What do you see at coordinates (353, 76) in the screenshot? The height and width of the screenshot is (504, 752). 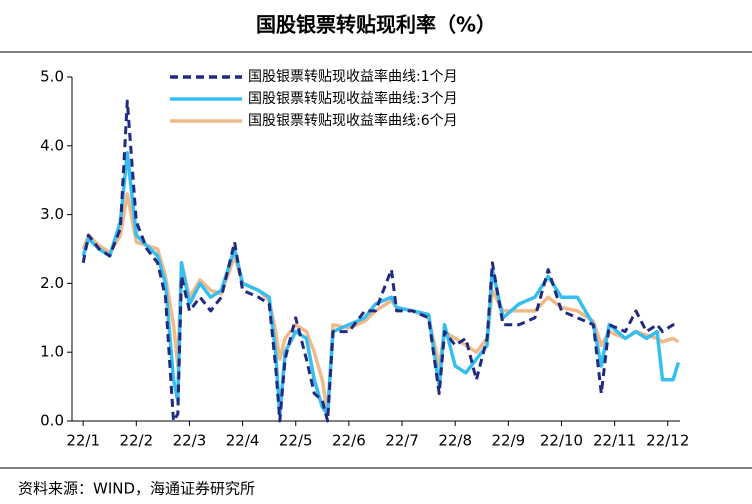 I see `legend-label: 国股银票转贴现收益率曲线:1个月` at bounding box center [353, 76].